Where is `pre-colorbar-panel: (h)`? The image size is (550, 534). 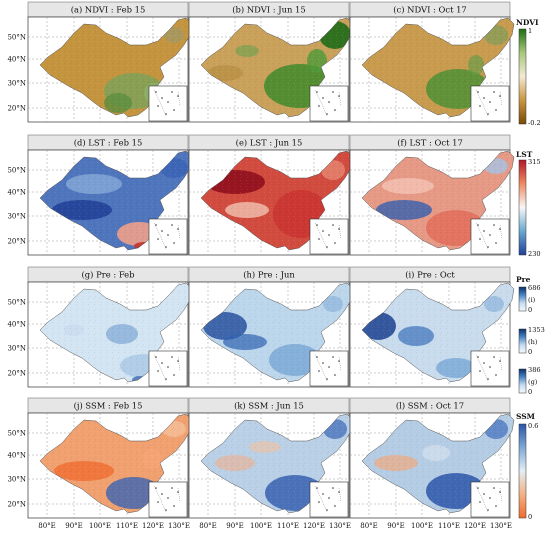 pre-colorbar-panel: (h) is located at coordinates (533, 342).